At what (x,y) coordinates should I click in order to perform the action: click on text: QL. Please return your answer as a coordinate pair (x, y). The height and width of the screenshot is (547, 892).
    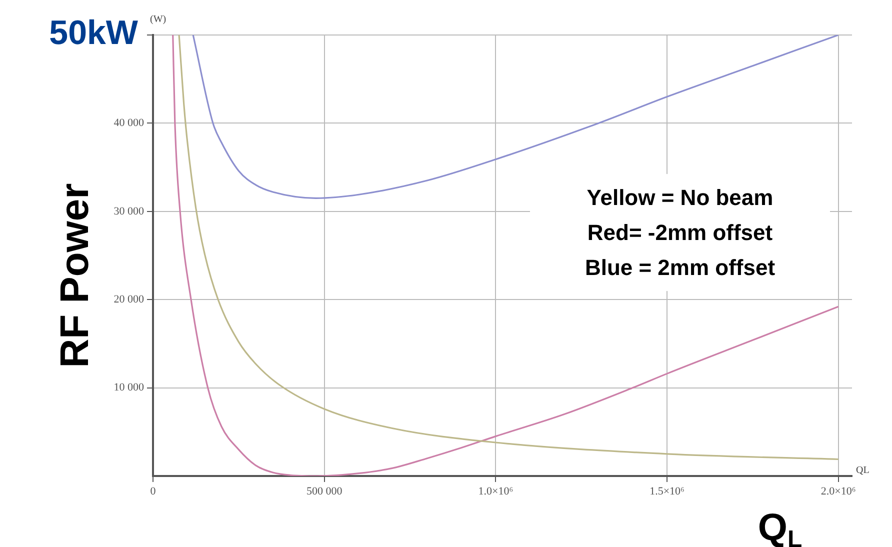
    Looking at the image, I should click on (863, 470).